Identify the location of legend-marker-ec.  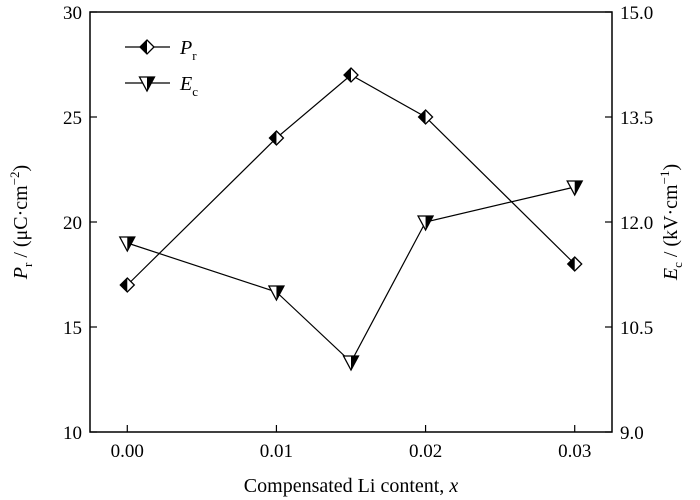
(147, 84).